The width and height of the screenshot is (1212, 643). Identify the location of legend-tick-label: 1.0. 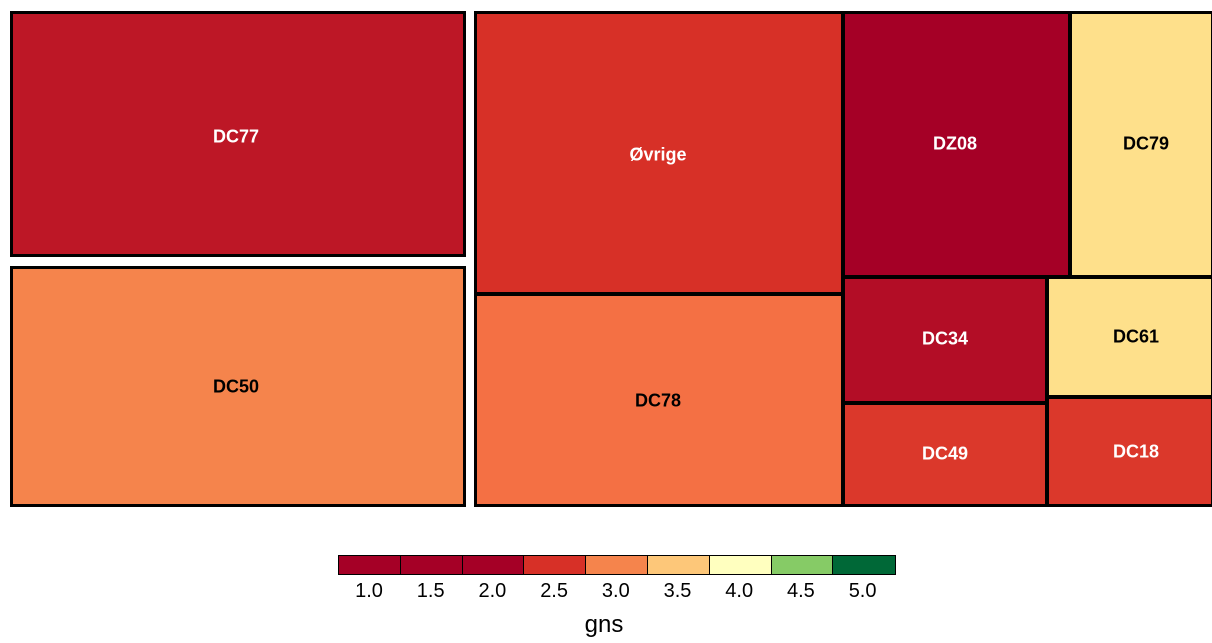
(369, 591).